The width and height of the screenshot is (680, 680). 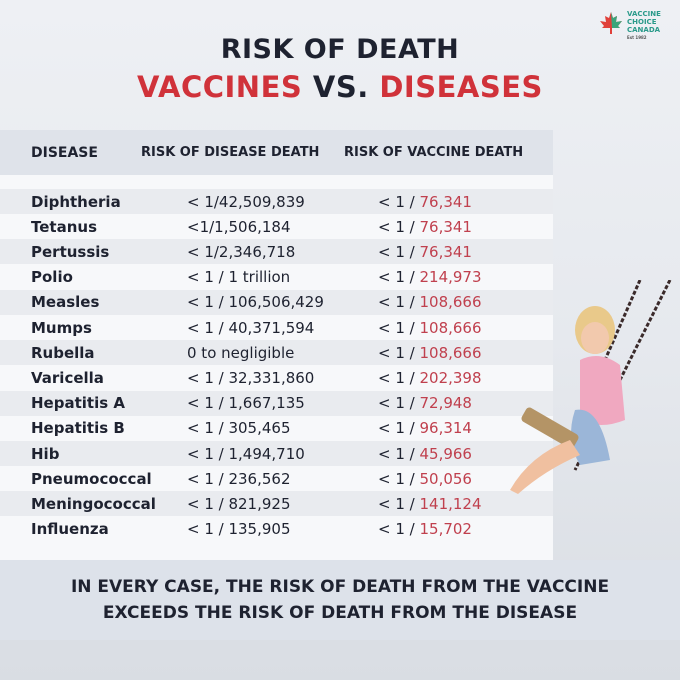 I want to click on disease-name: Tetanus, so click(x=64, y=226).